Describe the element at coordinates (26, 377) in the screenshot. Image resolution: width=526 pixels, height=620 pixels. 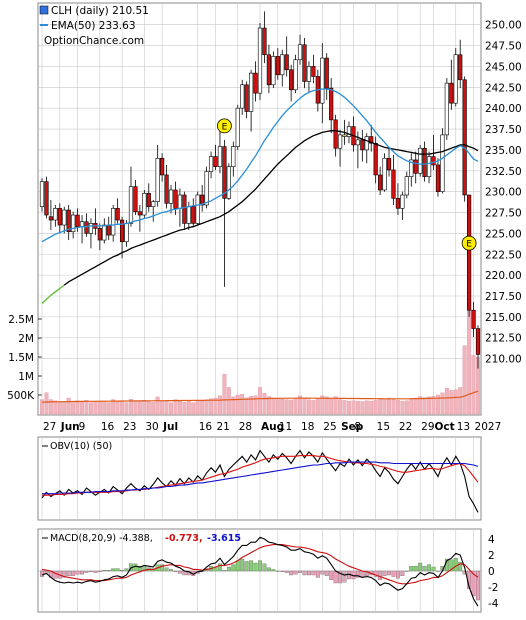
I see `volume-tick-label: 1M` at that location.